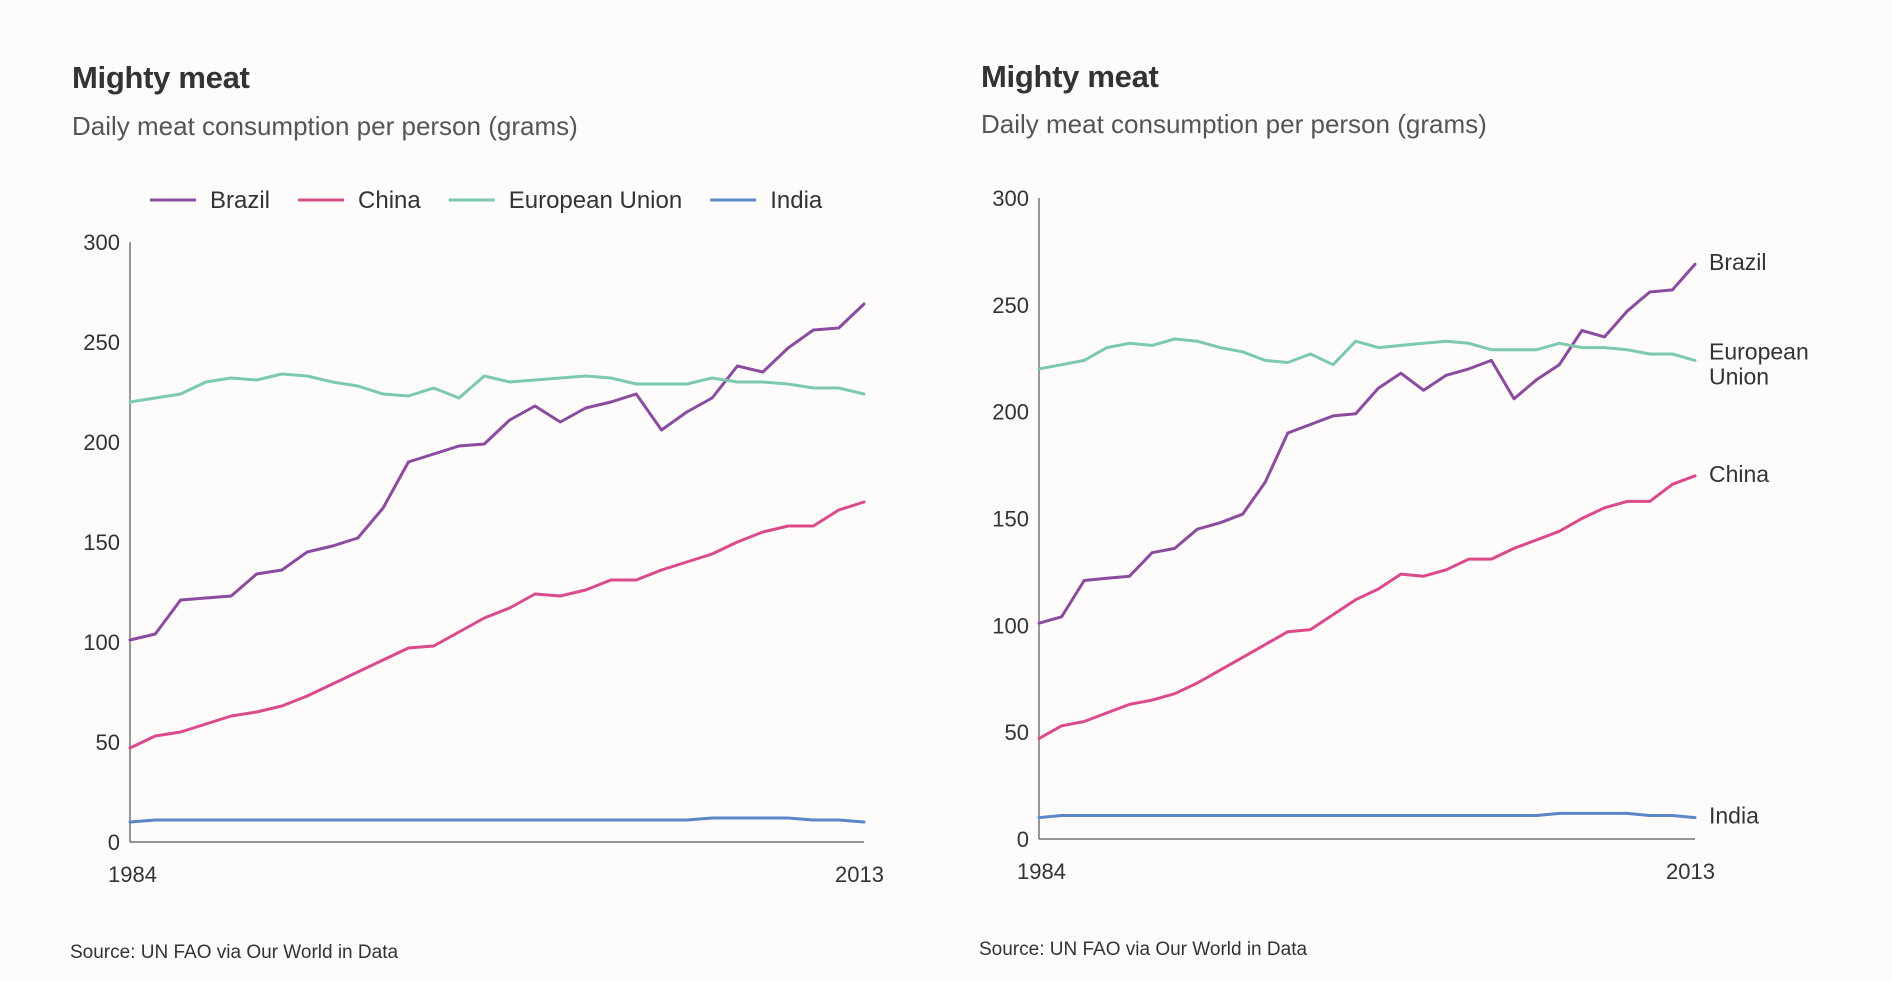  Describe the element at coordinates (1738, 262) in the screenshot. I see `end-label-brazil: Brazil` at that location.